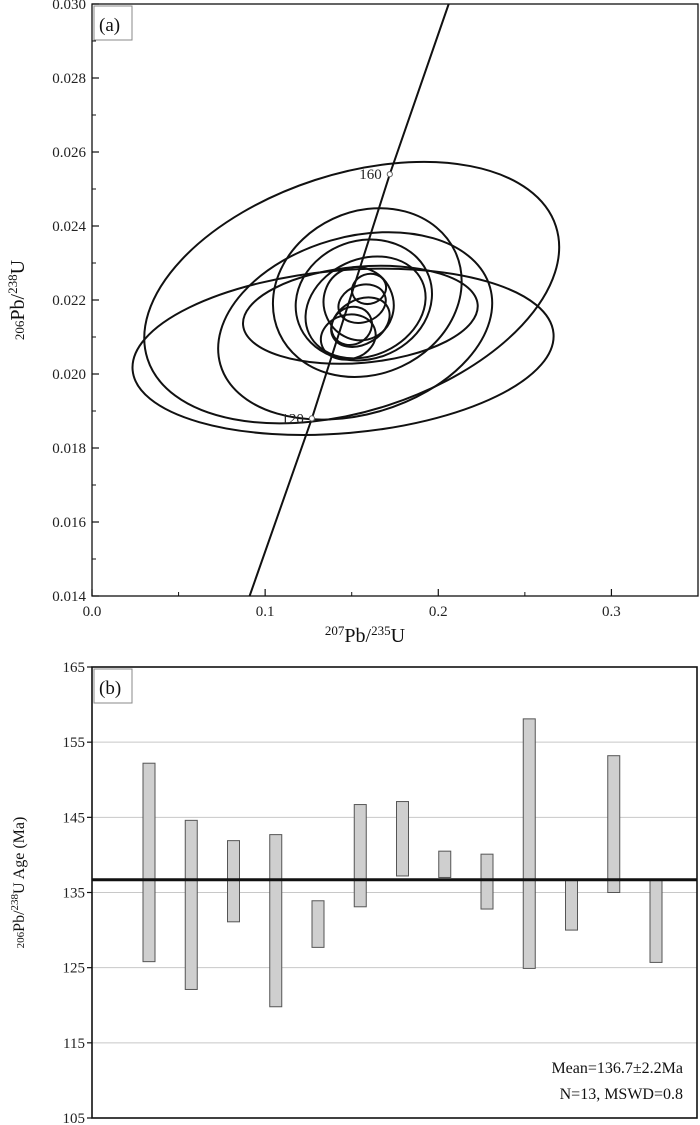  I want to click on x-axis-title-mid: Pb/, so click(357, 636).